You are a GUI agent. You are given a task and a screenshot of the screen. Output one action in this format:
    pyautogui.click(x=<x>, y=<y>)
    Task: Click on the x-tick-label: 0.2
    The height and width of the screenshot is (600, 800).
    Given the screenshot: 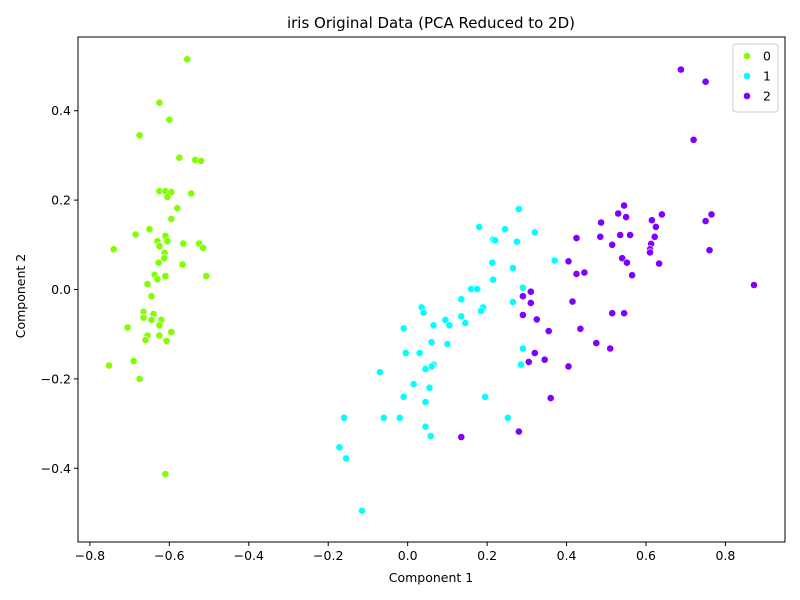 What is the action you would take?
    pyautogui.click(x=487, y=555)
    